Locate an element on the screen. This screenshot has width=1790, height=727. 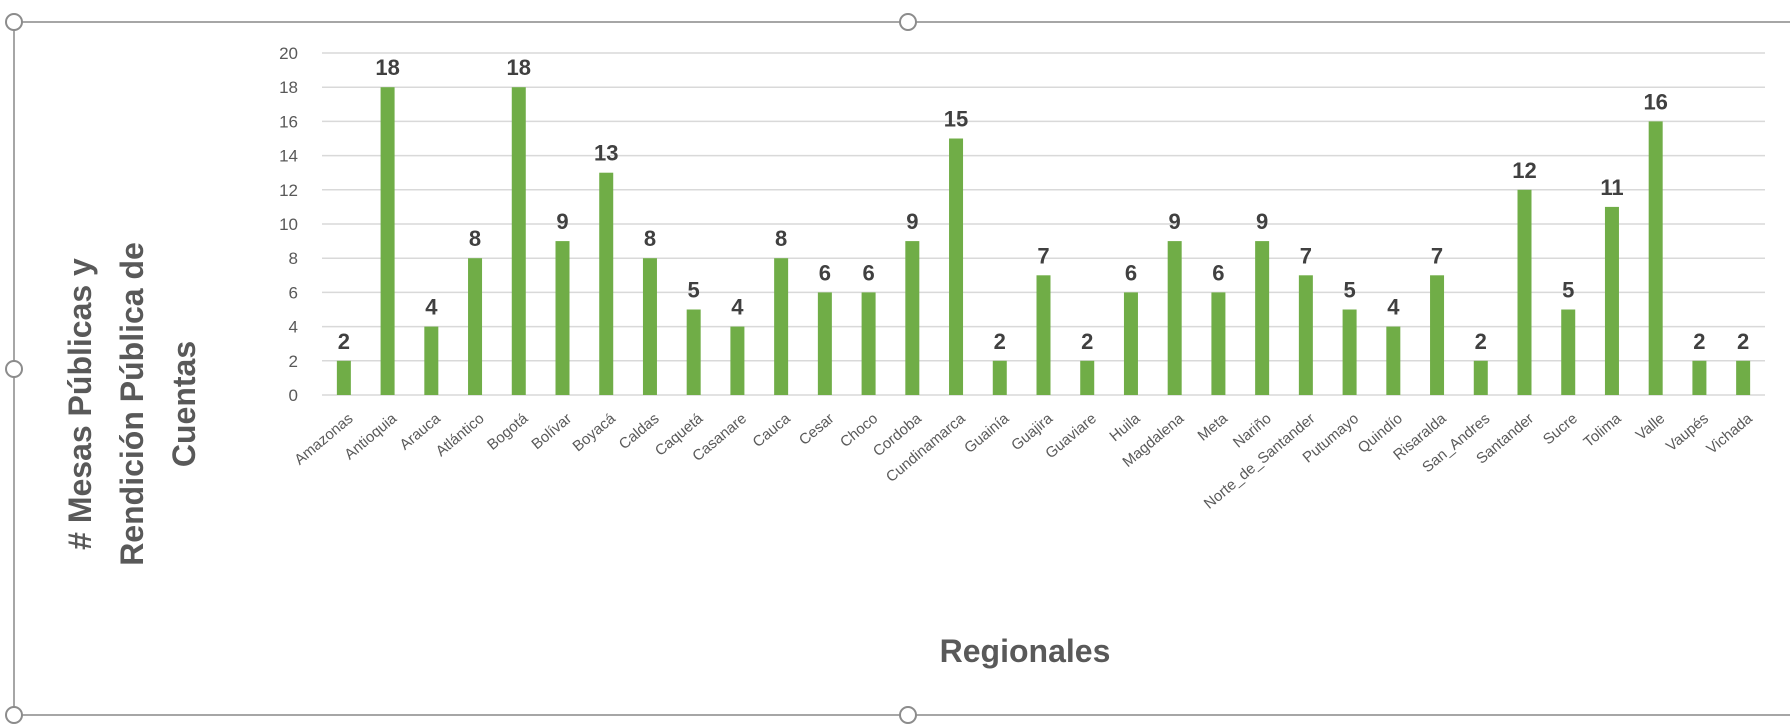
x-tick-label: Cundinamarca is located at coordinates (926, 448).